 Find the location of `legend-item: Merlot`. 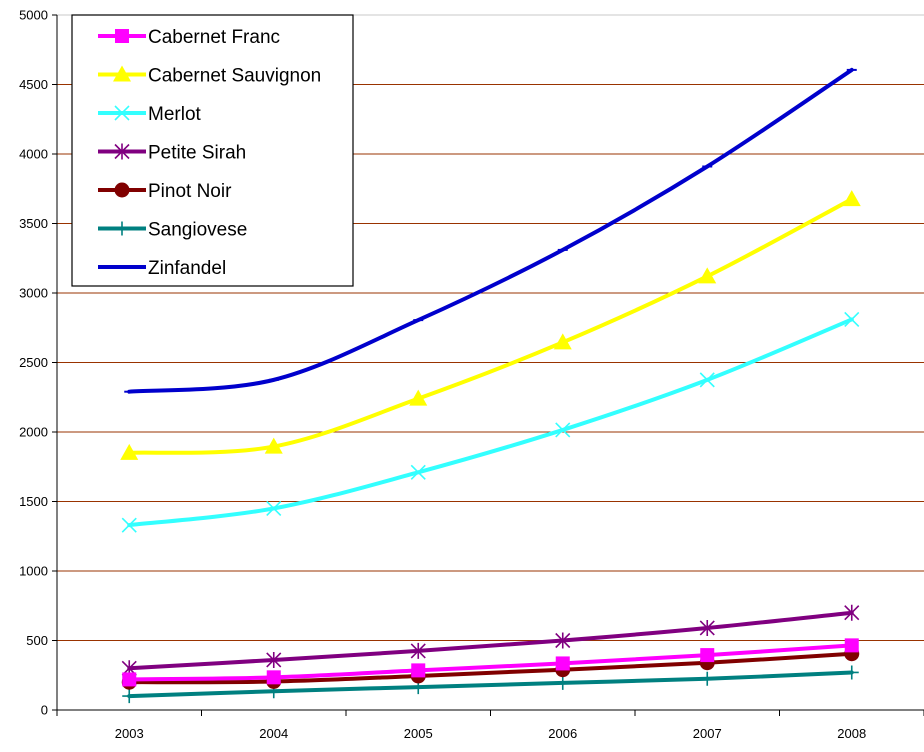

legend-item: Merlot is located at coordinates (150, 114).